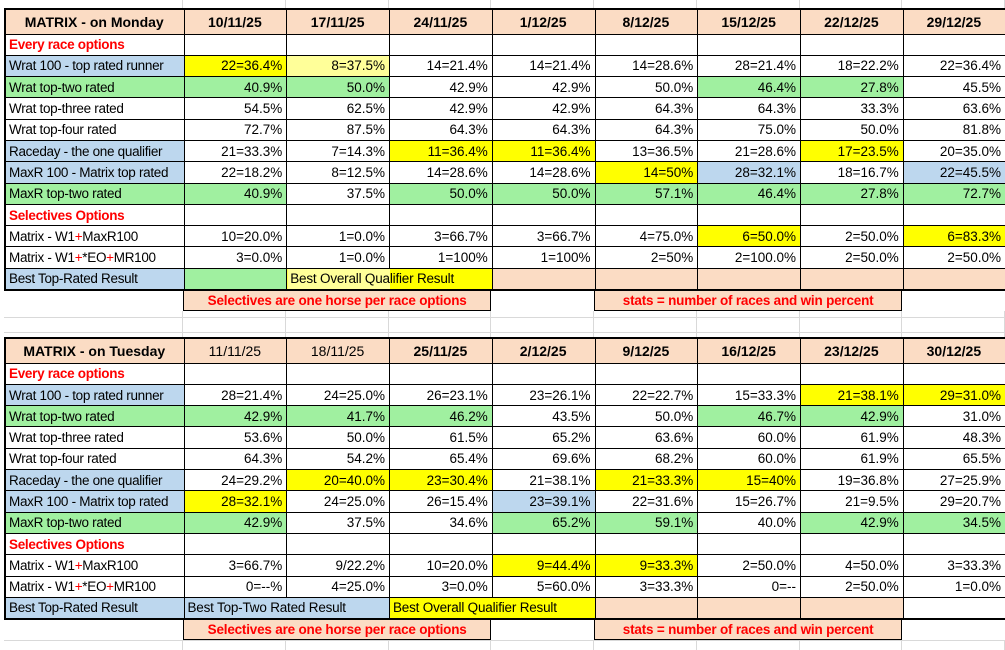  What do you see at coordinates (953, 21) in the screenshot?
I see `date-header: 29/12/25` at bounding box center [953, 21].